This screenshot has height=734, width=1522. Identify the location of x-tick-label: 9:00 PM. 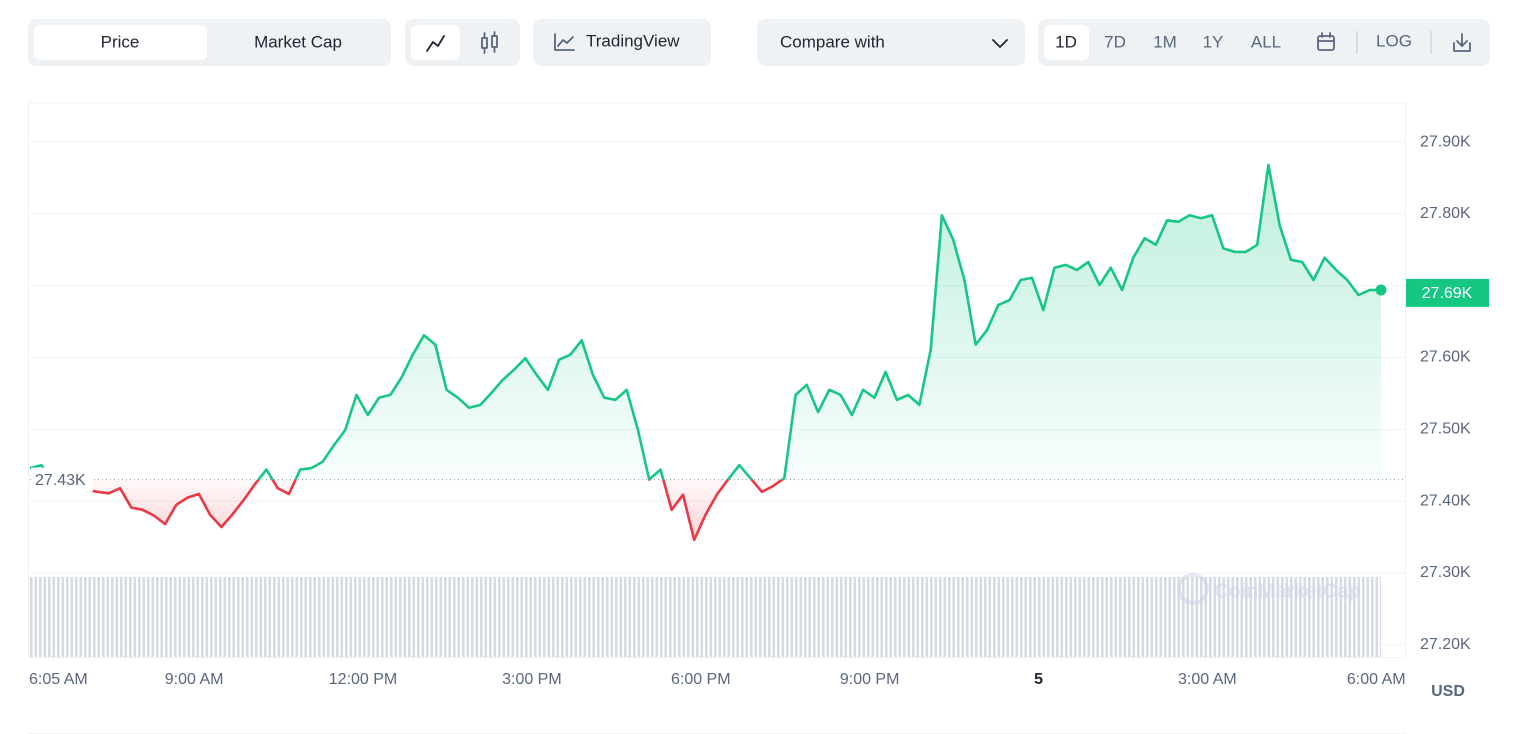
(870, 679).